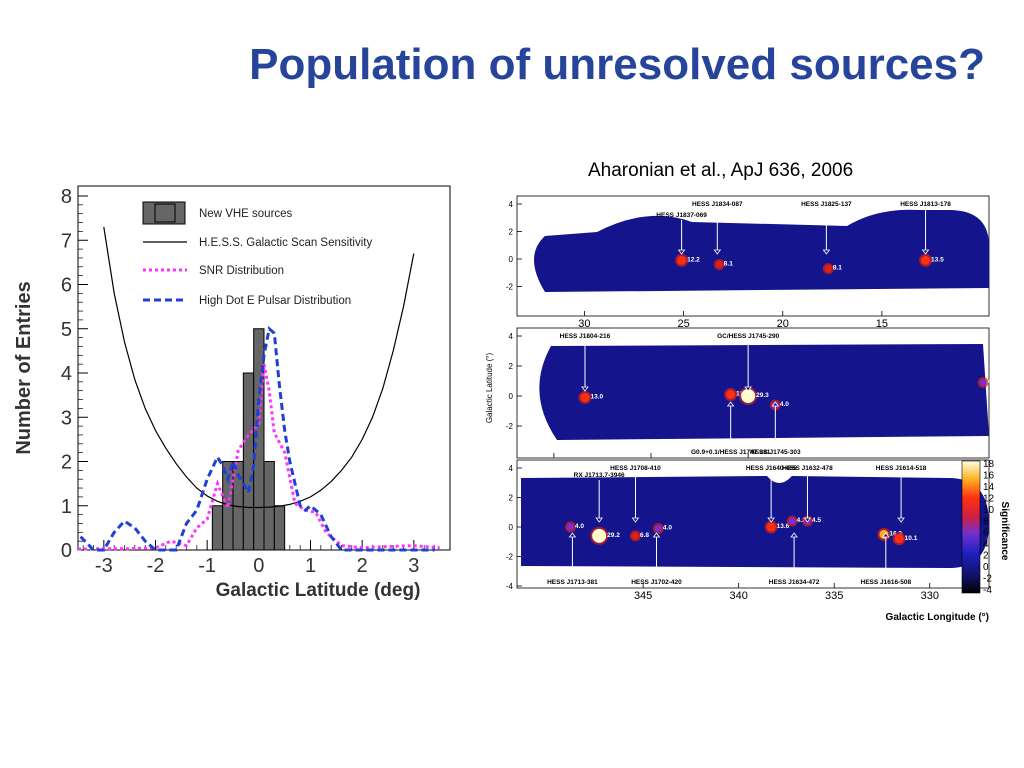  I want to click on source-label: HESS J1708-410, so click(635, 468).